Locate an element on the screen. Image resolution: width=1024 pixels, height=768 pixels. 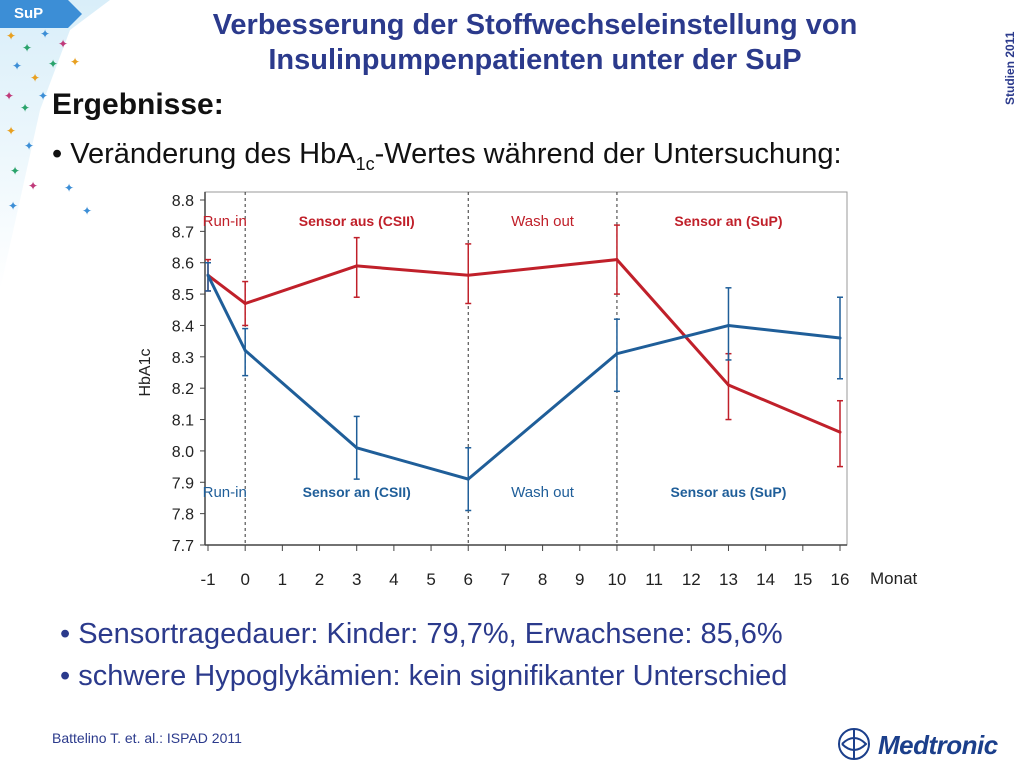
phase-label-top: Run-in is located at coordinates (225, 221).